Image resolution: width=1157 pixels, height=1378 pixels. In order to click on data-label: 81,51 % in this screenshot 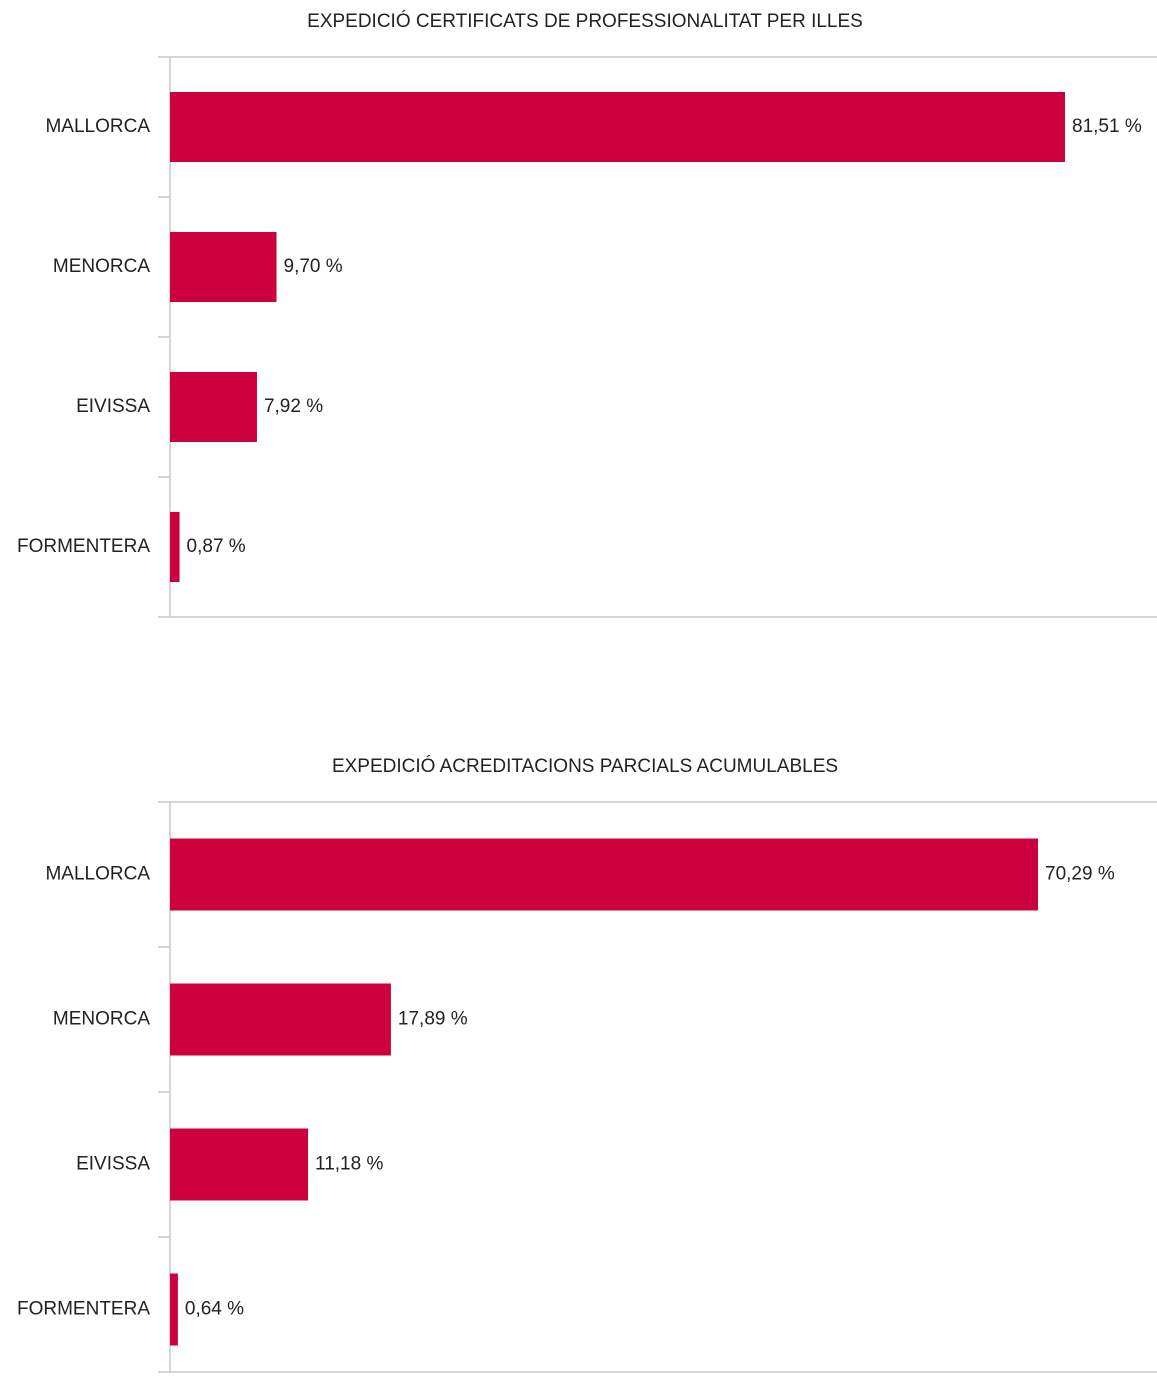, I will do `click(1107, 126)`.